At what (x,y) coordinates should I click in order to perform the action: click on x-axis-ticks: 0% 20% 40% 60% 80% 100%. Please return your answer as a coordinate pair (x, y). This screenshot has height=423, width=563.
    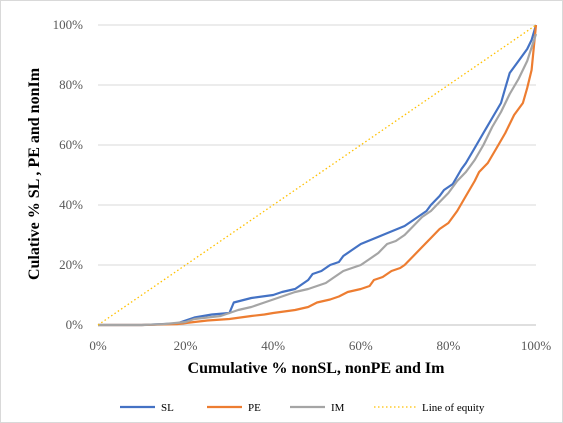
    Looking at the image, I should click on (320, 345).